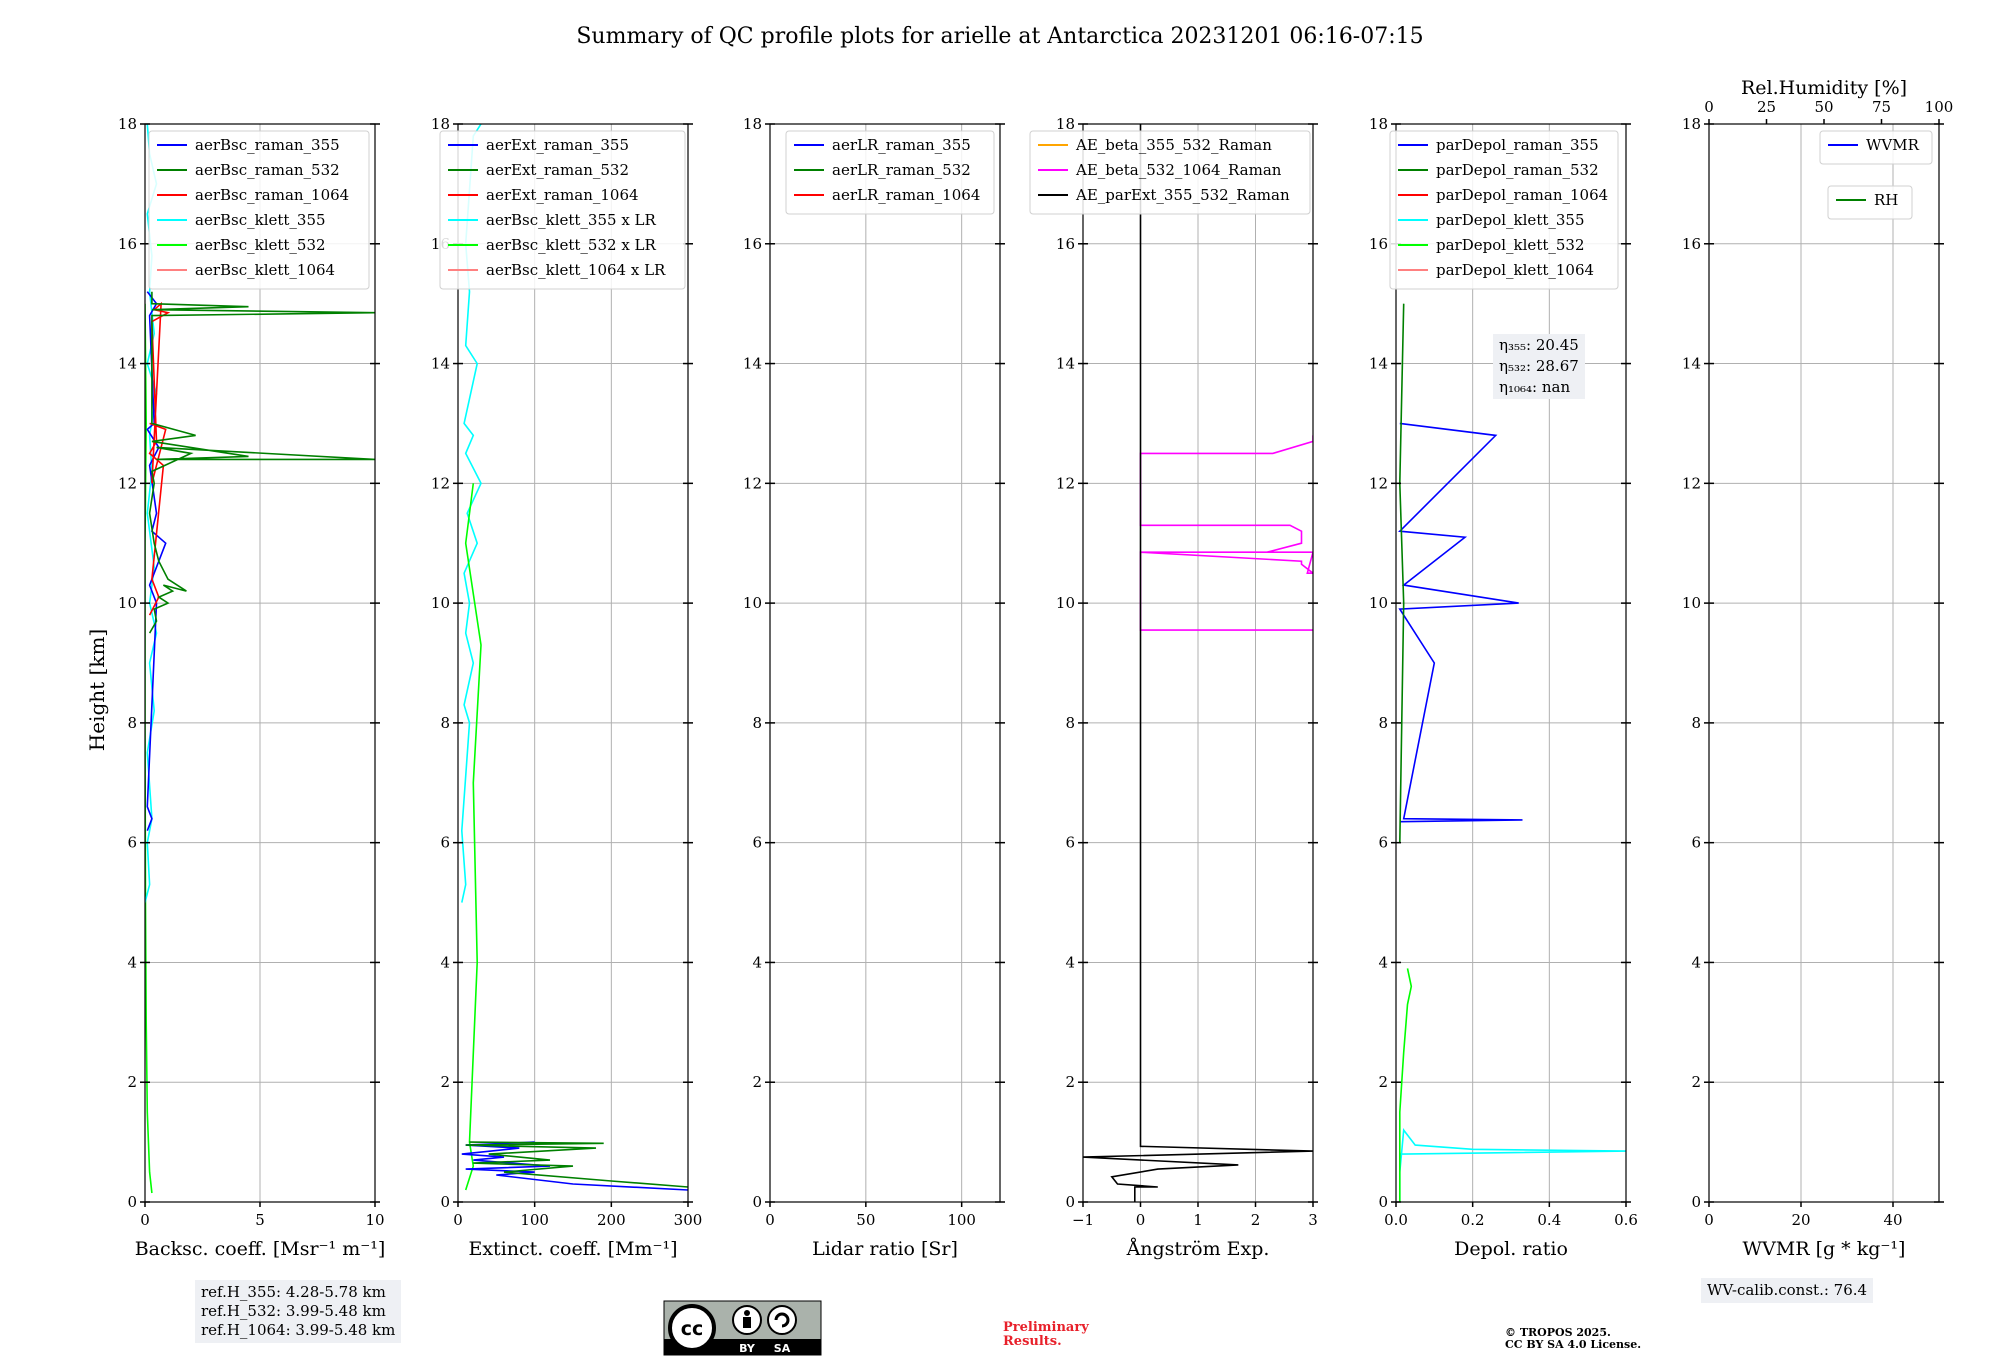  Describe the element at coordinates (574, 657) in the screenshot. I see `series-group` at that location.